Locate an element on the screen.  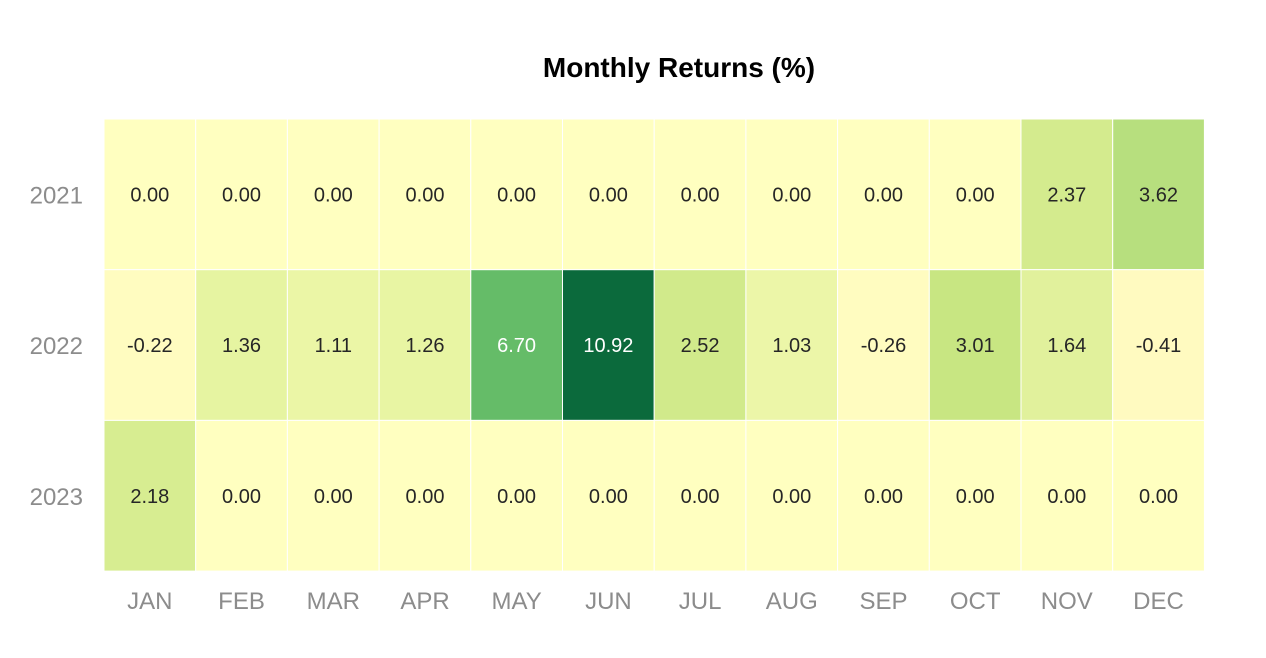
heatmap-cell-2021-dec is located at coordinates (1158, 194).